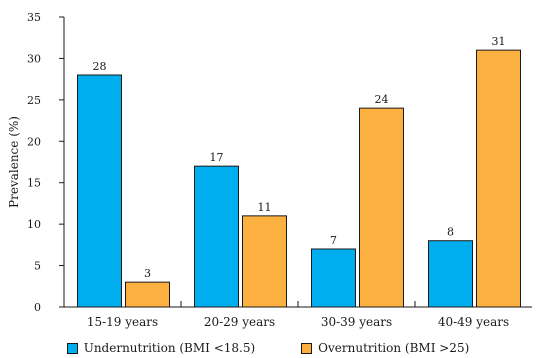 Image resolution: width=536 pixels, height=358 pixels. What do you see at coordinates (34, 183) in the screenshot?
I see `y-tick-label: 15` at bounding box center [34, 183].